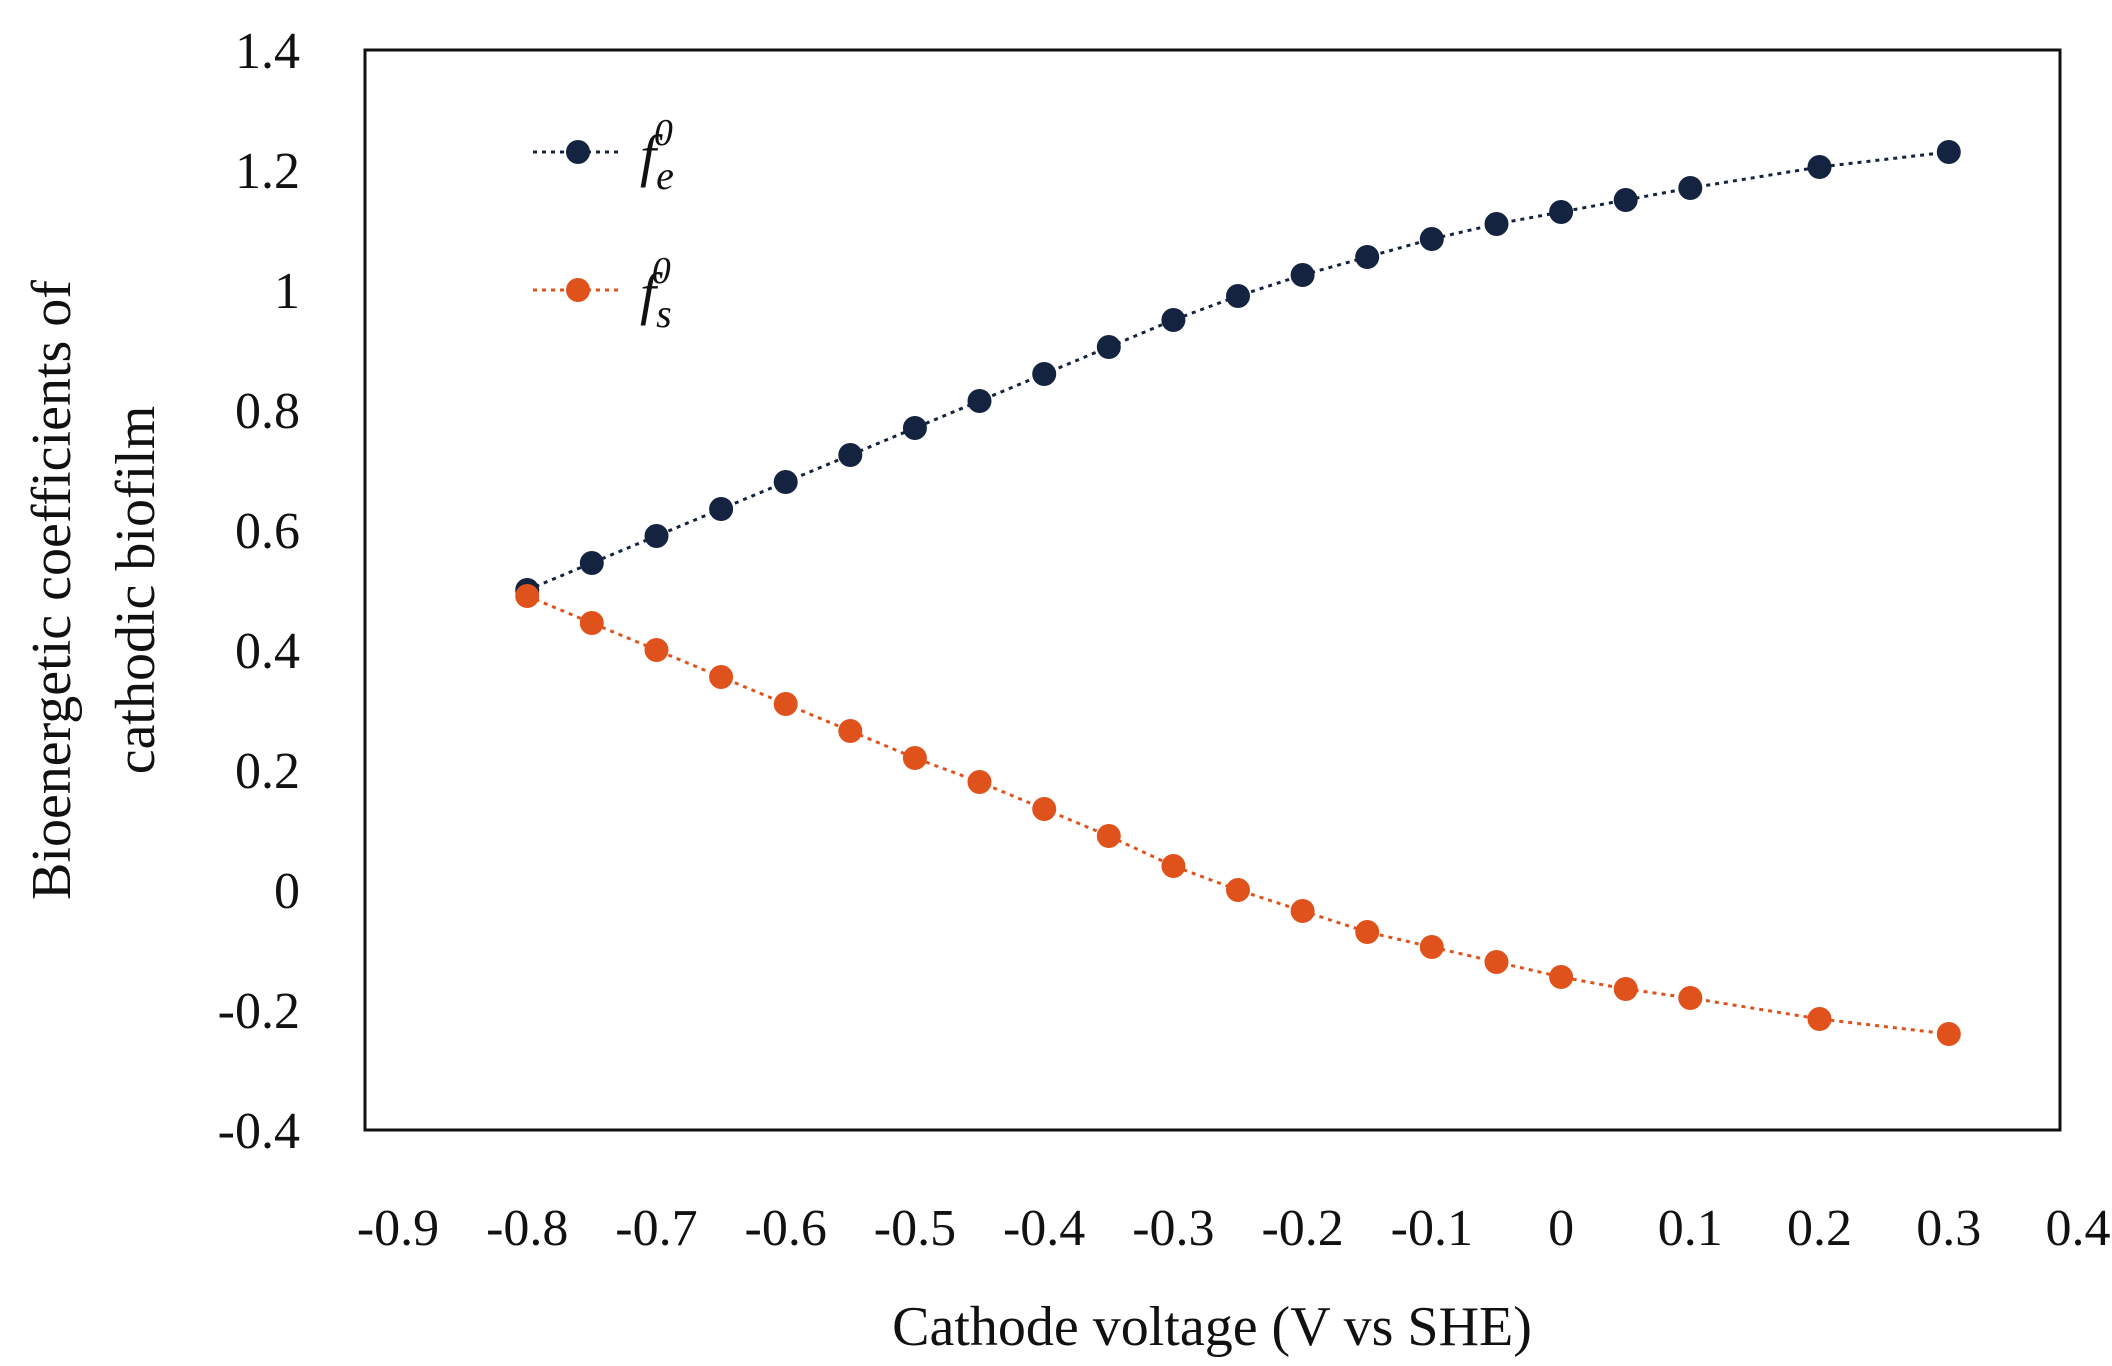  Describe the element at coordinates (1212, 1327) in the screenshot. I see `x-axis-title: Cathode voltage (V vs SHE)` at that location.